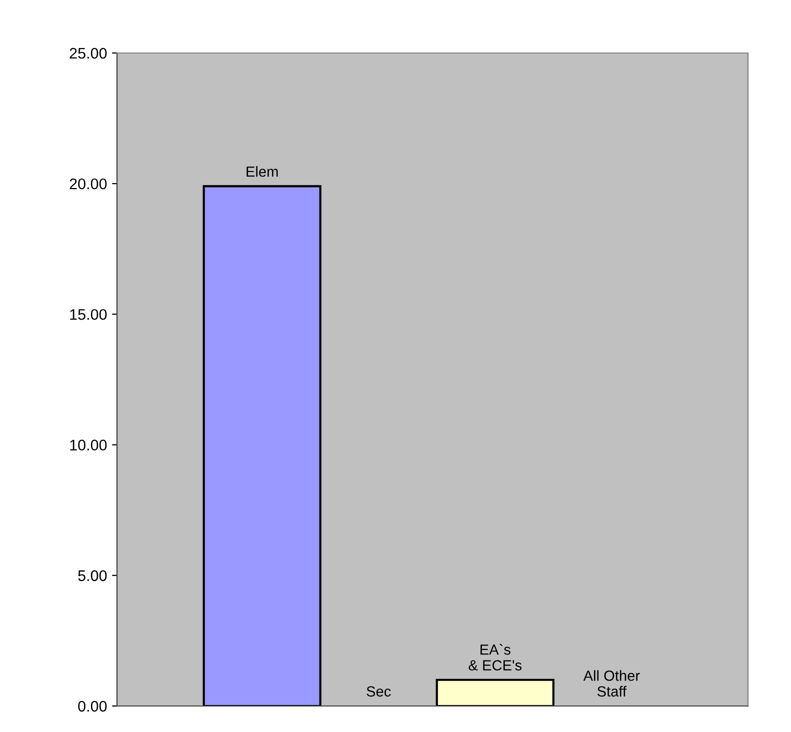  What do you see at coordinates (262, 171) in the screenshot?
I see `x-tick-label: Elem` at bounding box center [262, 171].